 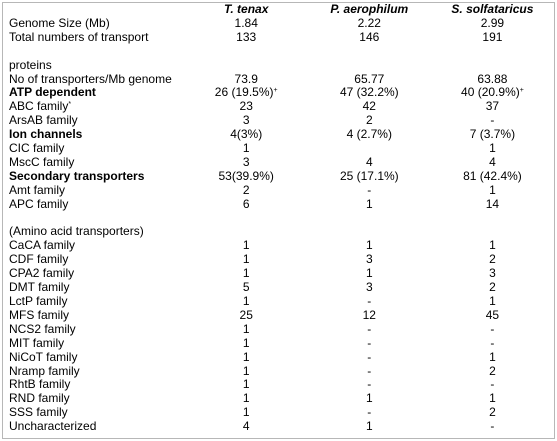 I want to click on value-text: 146, so click(x=369, y=36).